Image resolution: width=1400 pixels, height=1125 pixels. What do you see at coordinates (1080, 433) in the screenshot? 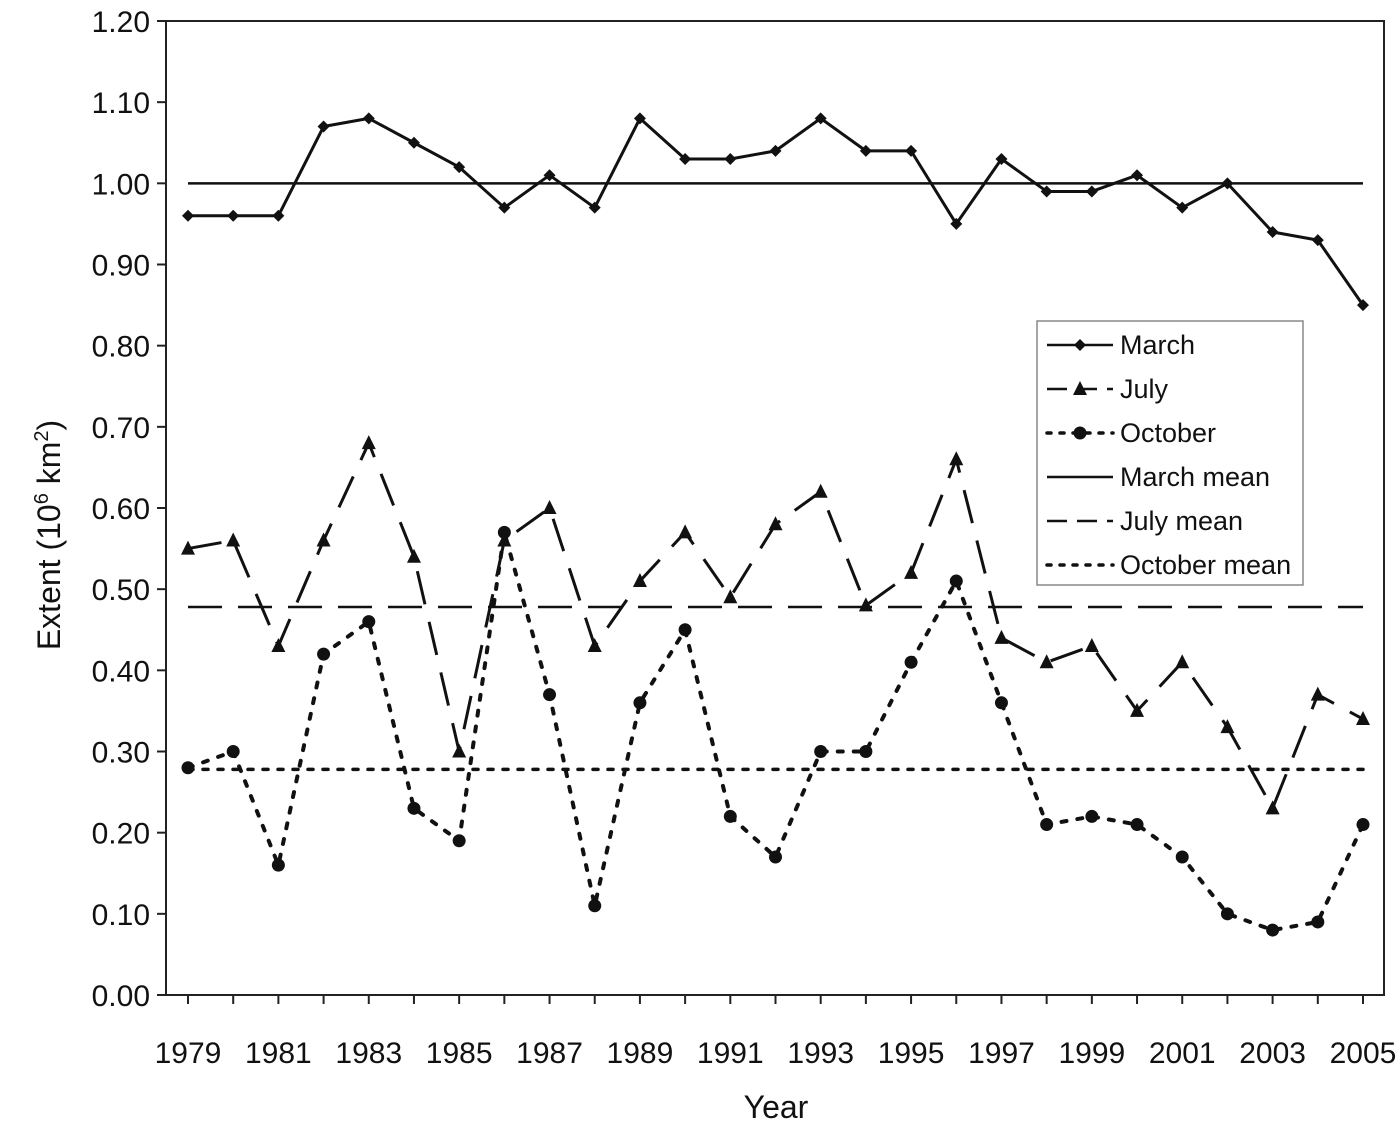
I see `legend-marker-october` at bounding box center [1080, 433].